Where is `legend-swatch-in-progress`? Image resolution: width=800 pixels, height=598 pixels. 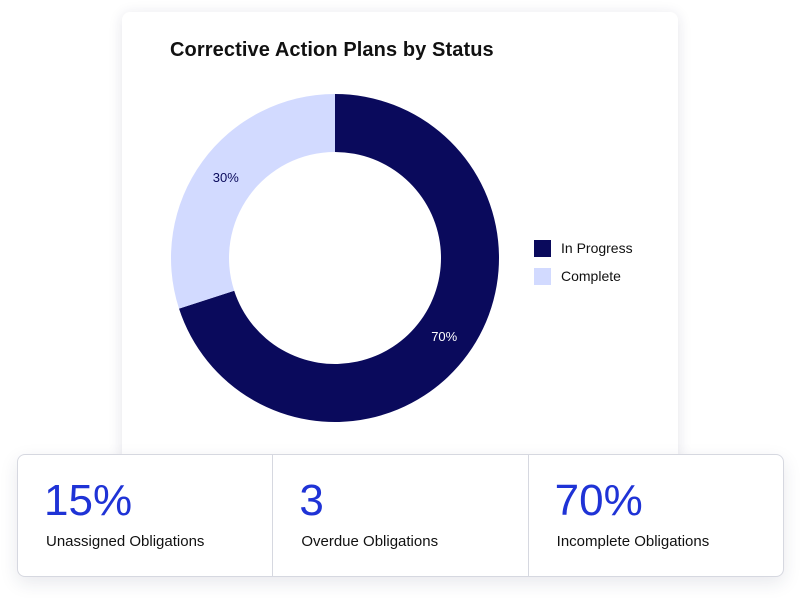
legend-swatch-in-progress is located at coordinates (542, 248).